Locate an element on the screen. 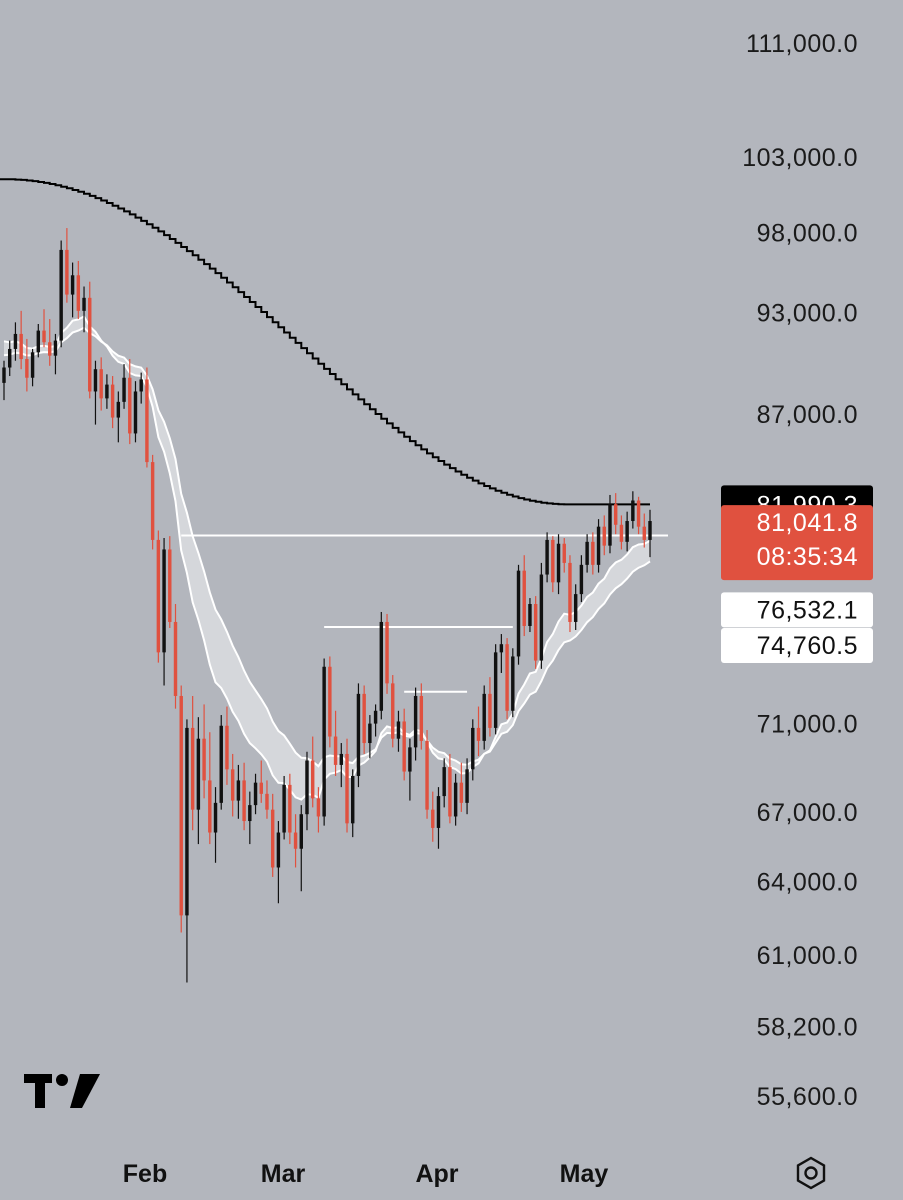  price-tick-label: 61,000.0 is located at coordinates (807, 956).